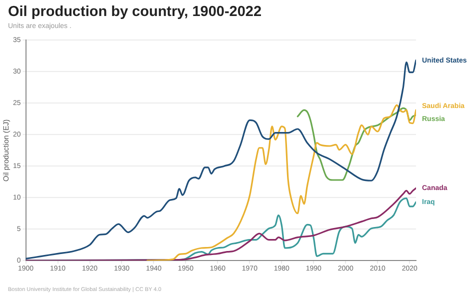 The height and width of the screenshot is (304, 474). Describe the element at coordinates (356, 144) in the screenshot. I see `line-series` at that location.